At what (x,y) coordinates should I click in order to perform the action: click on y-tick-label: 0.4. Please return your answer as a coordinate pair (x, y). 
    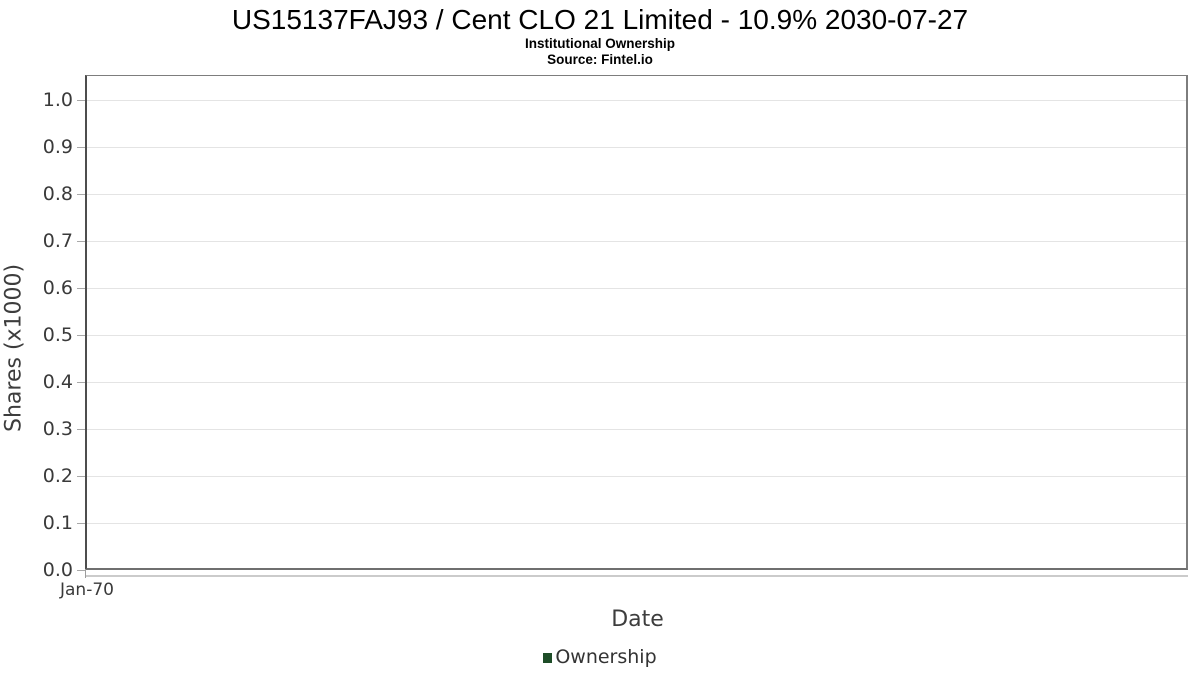
    Looking at the image, I should click on (57, 382).